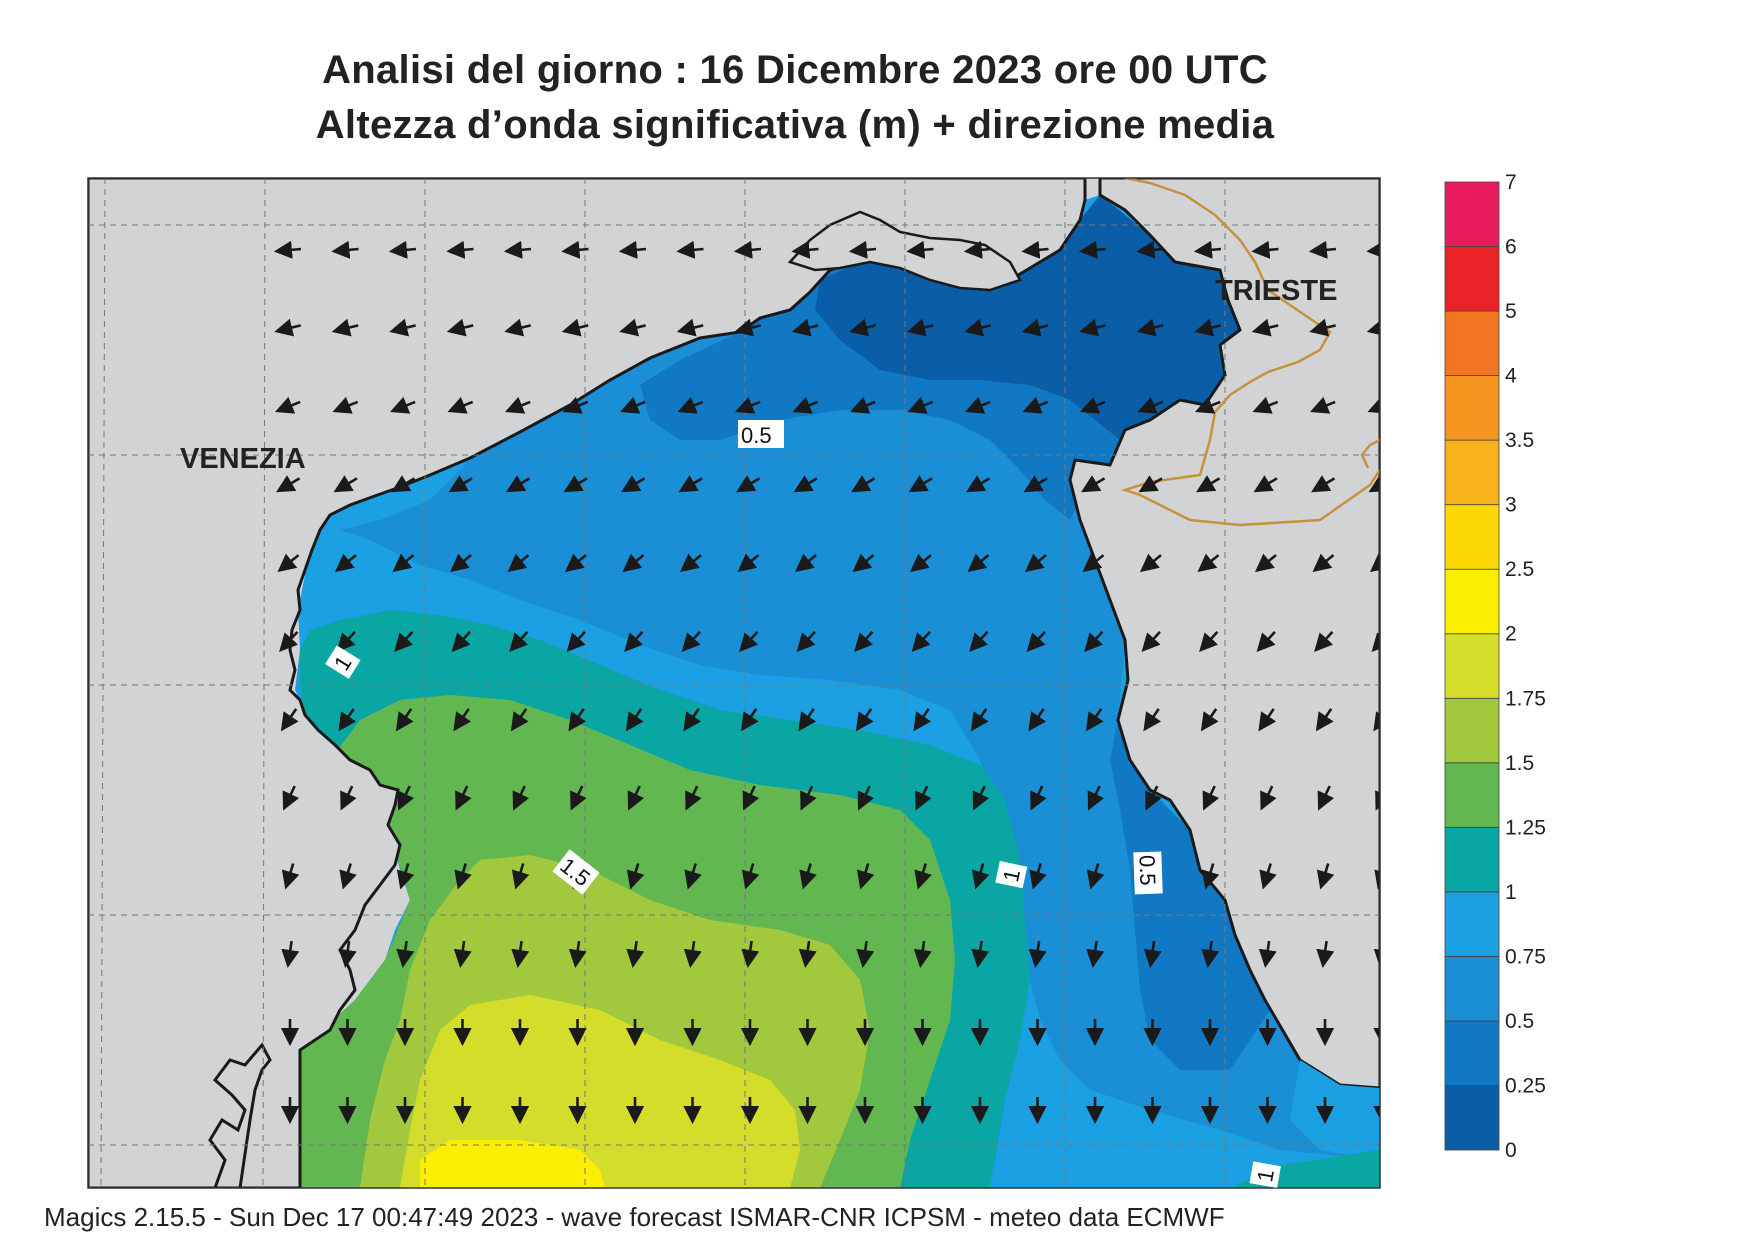 The width and height of the screenshot is (1755, 1242). Describe the element at coordinates (1511, 376) in the screenshot. I see `colorbar-tick-label: 4` at that location.